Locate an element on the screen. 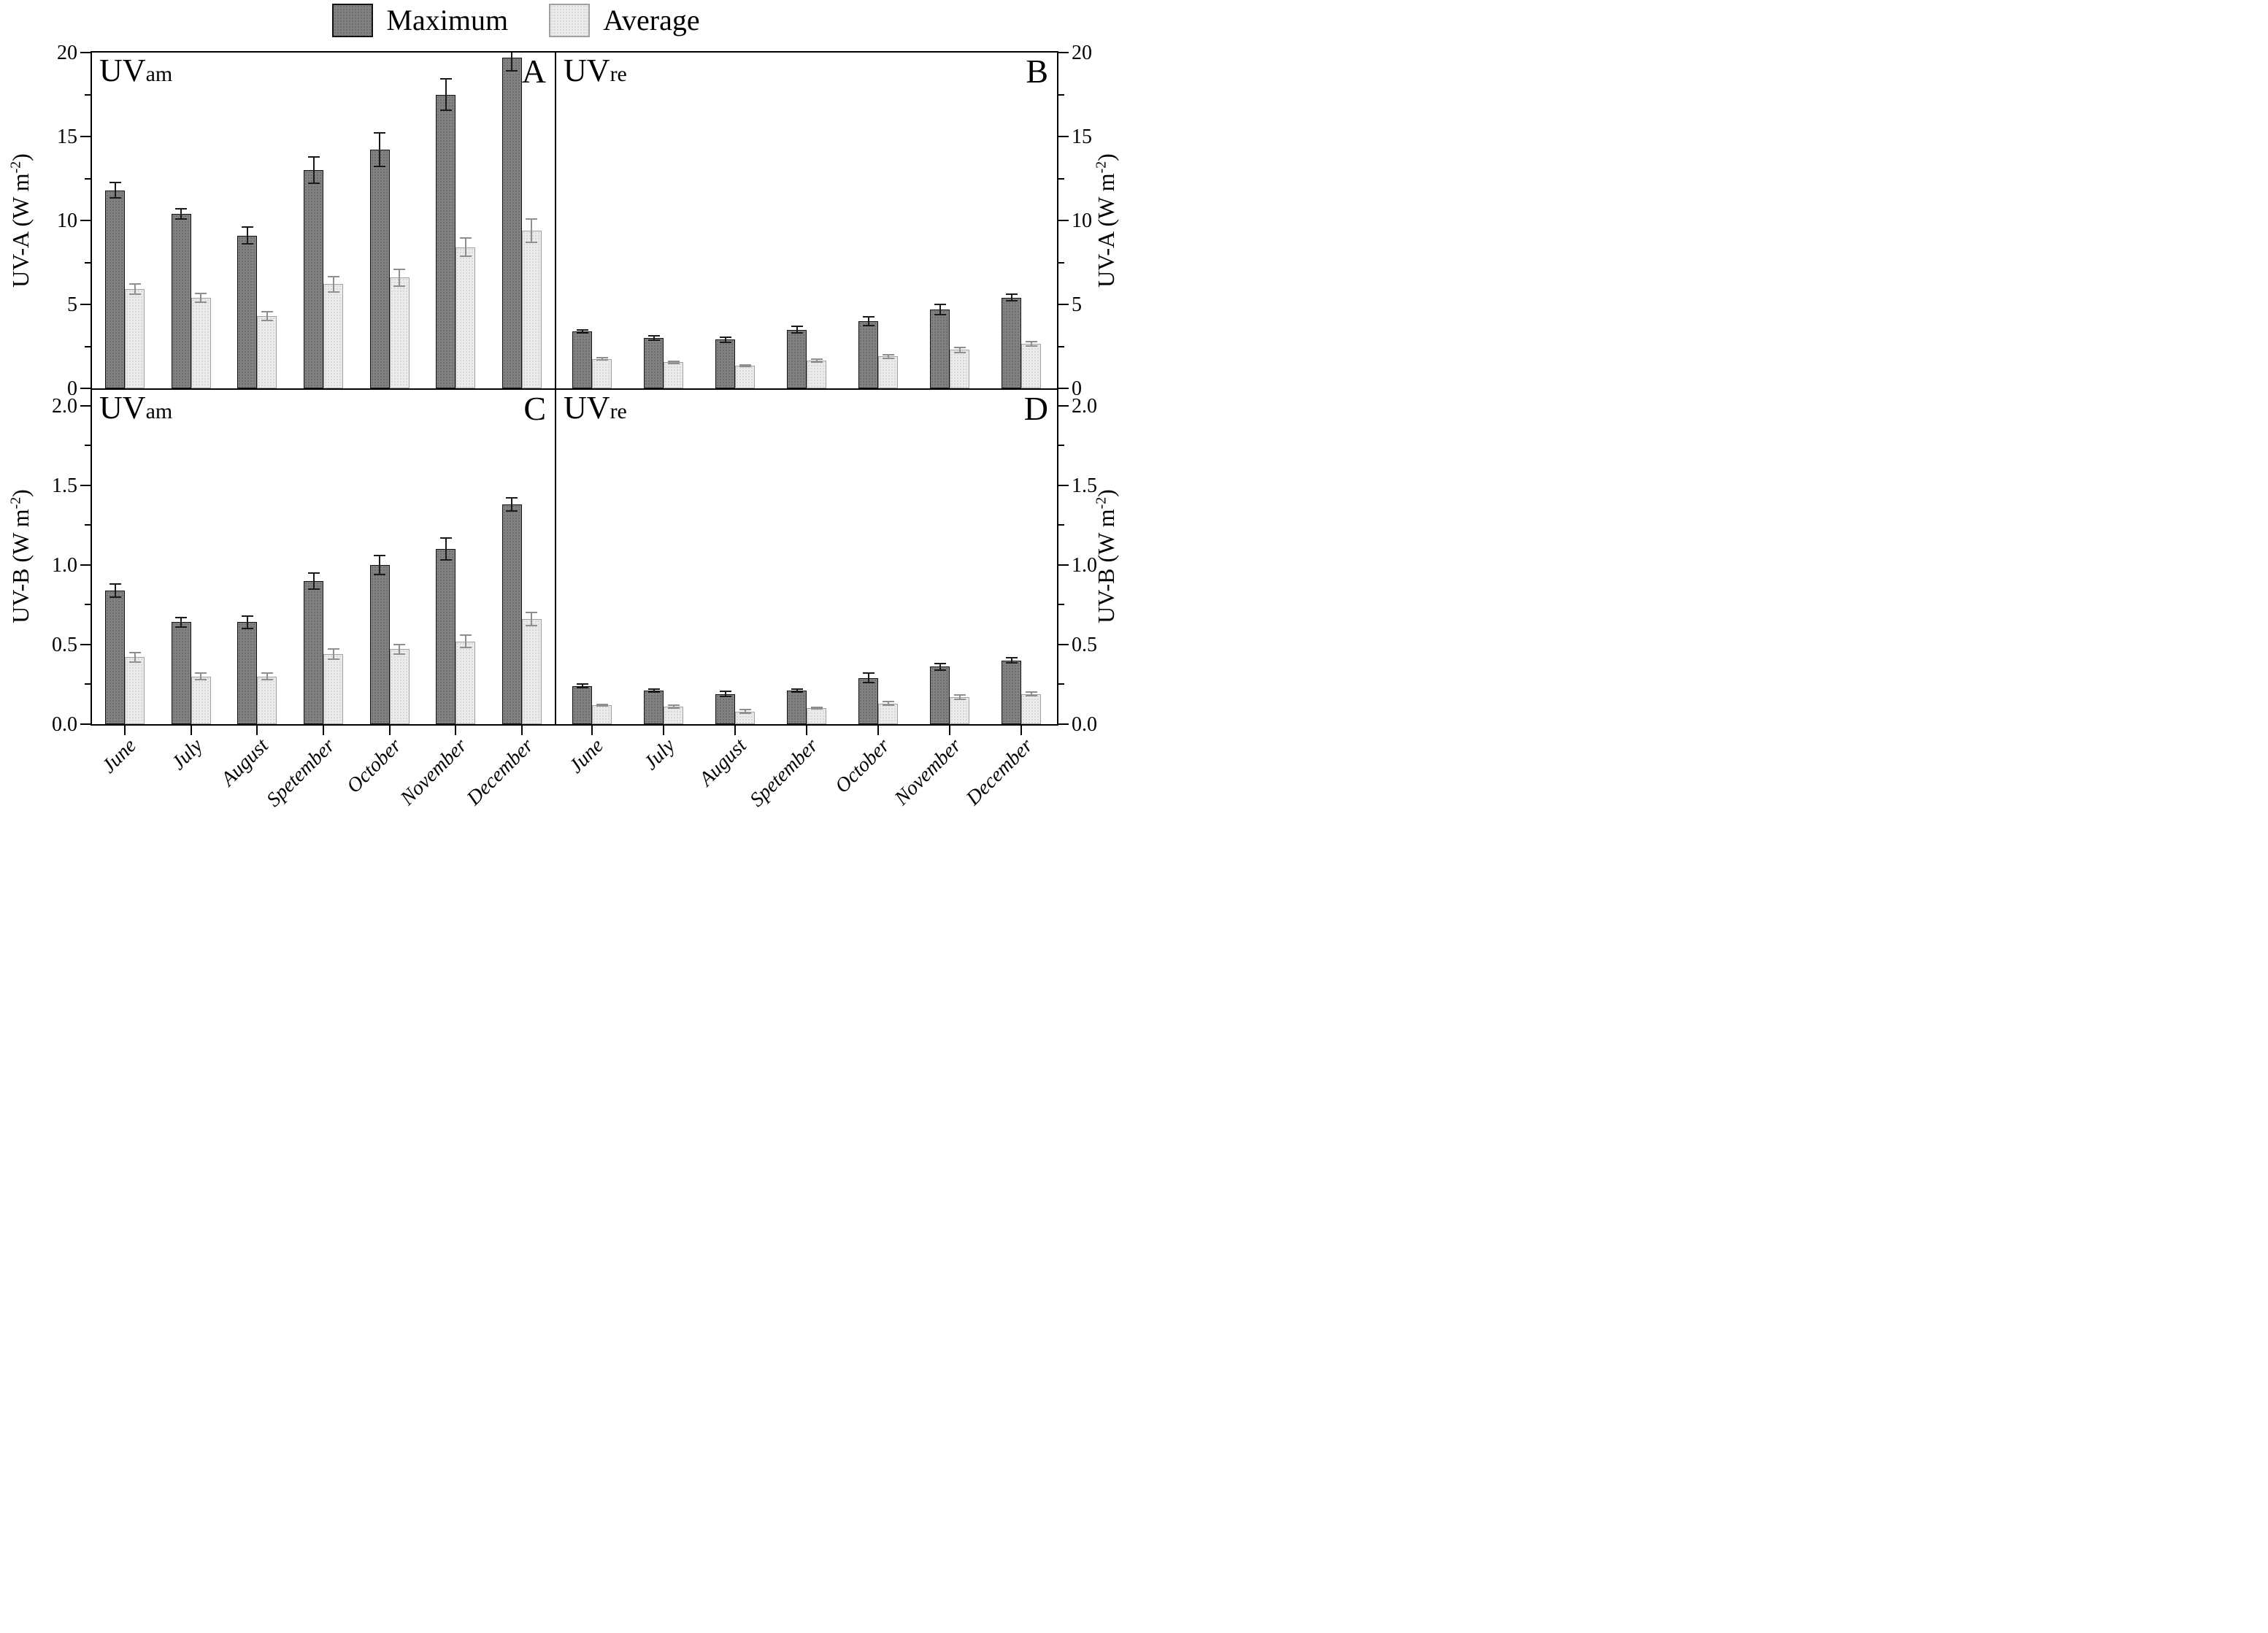  bar-maximum-november is located at coordinates (940, 695).